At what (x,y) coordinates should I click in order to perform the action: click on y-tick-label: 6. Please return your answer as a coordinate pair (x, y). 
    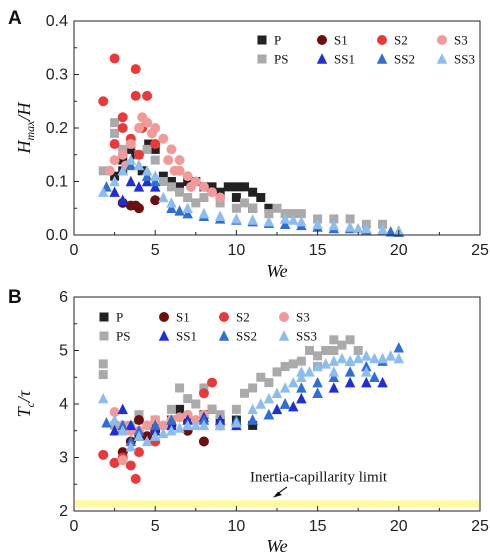
    Looking at the image, I should click on (63, 297).